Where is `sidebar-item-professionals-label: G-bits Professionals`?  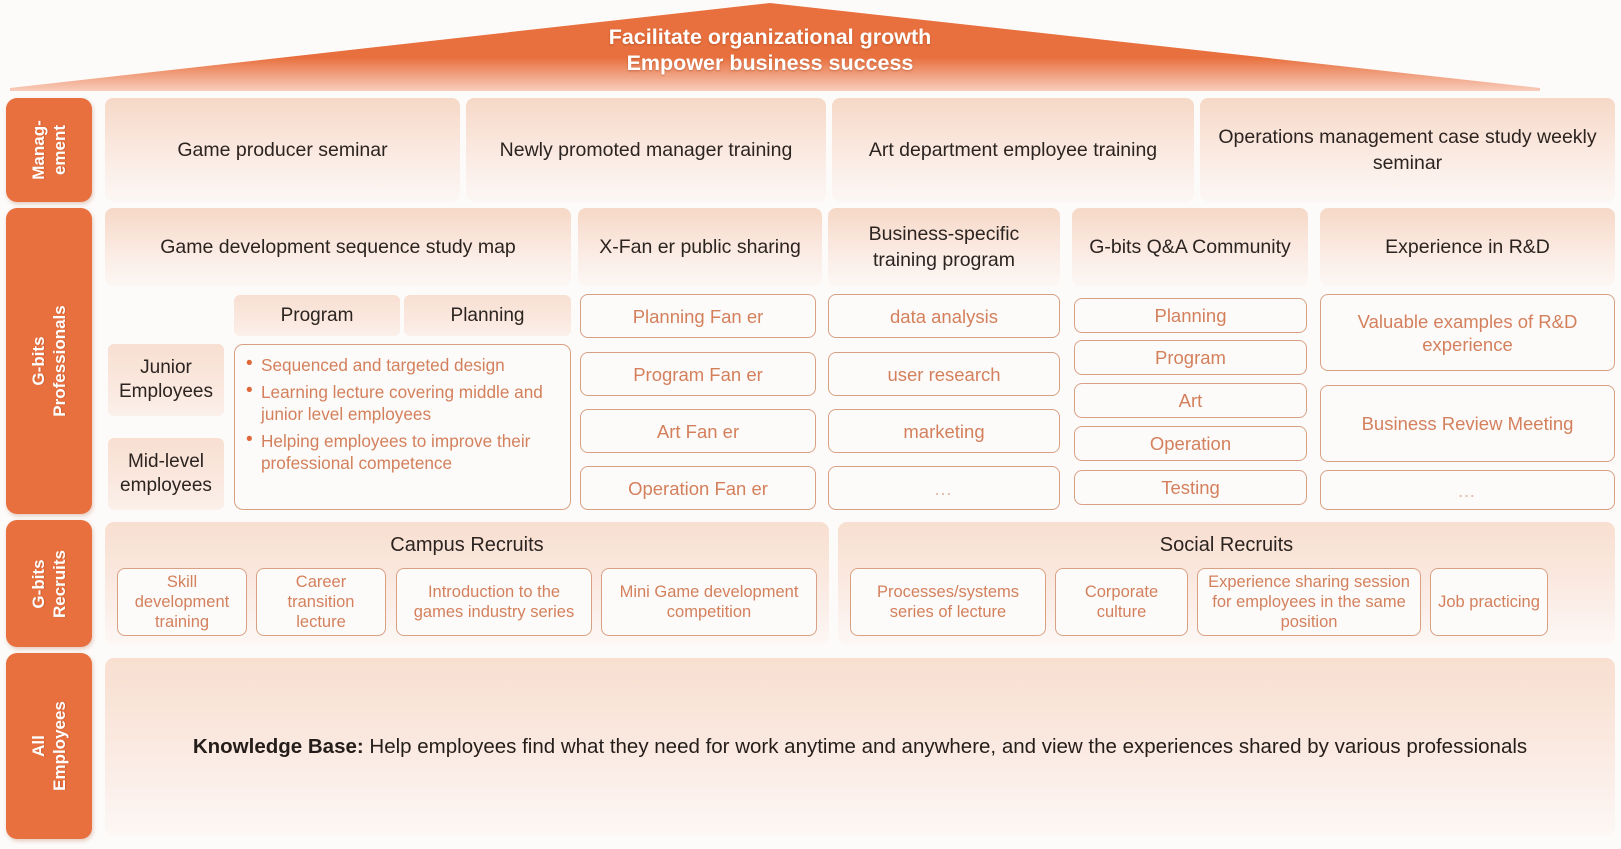 sidebar-item-professionals-label: G-bits Professionals is located at coordinates (49, 361).